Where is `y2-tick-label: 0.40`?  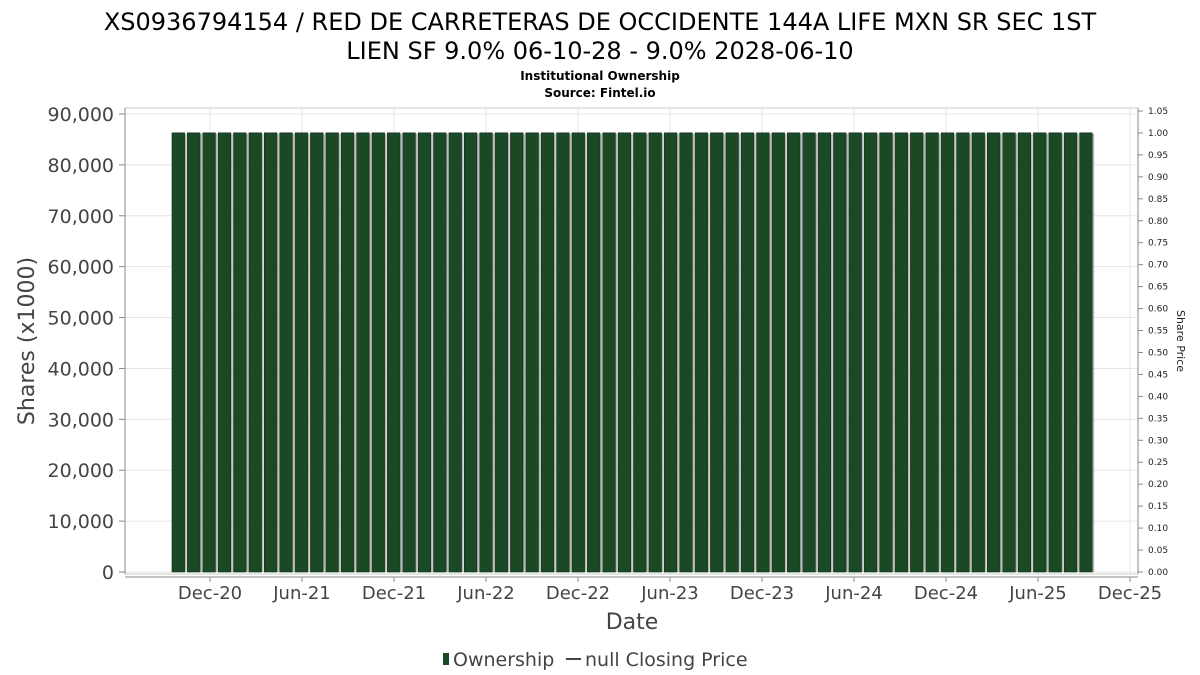 y2-tick-label: 0.40 is located at coordinates (1158, 397).